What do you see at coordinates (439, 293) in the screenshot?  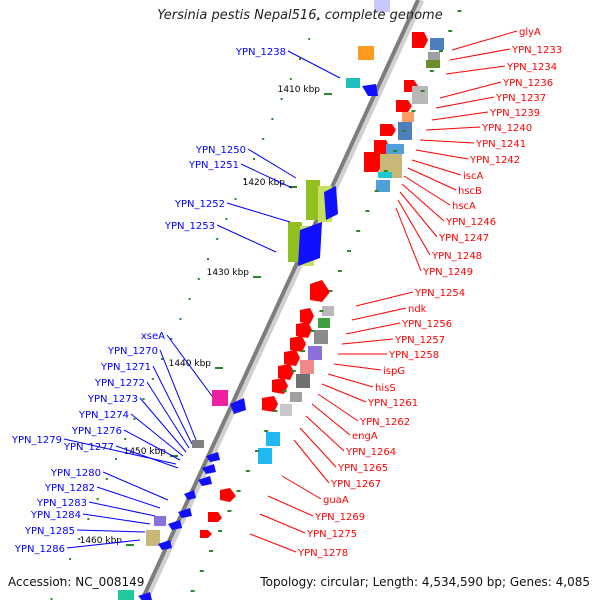 I see `gene-name: YPN_1254` at bounding box center [439, 293].